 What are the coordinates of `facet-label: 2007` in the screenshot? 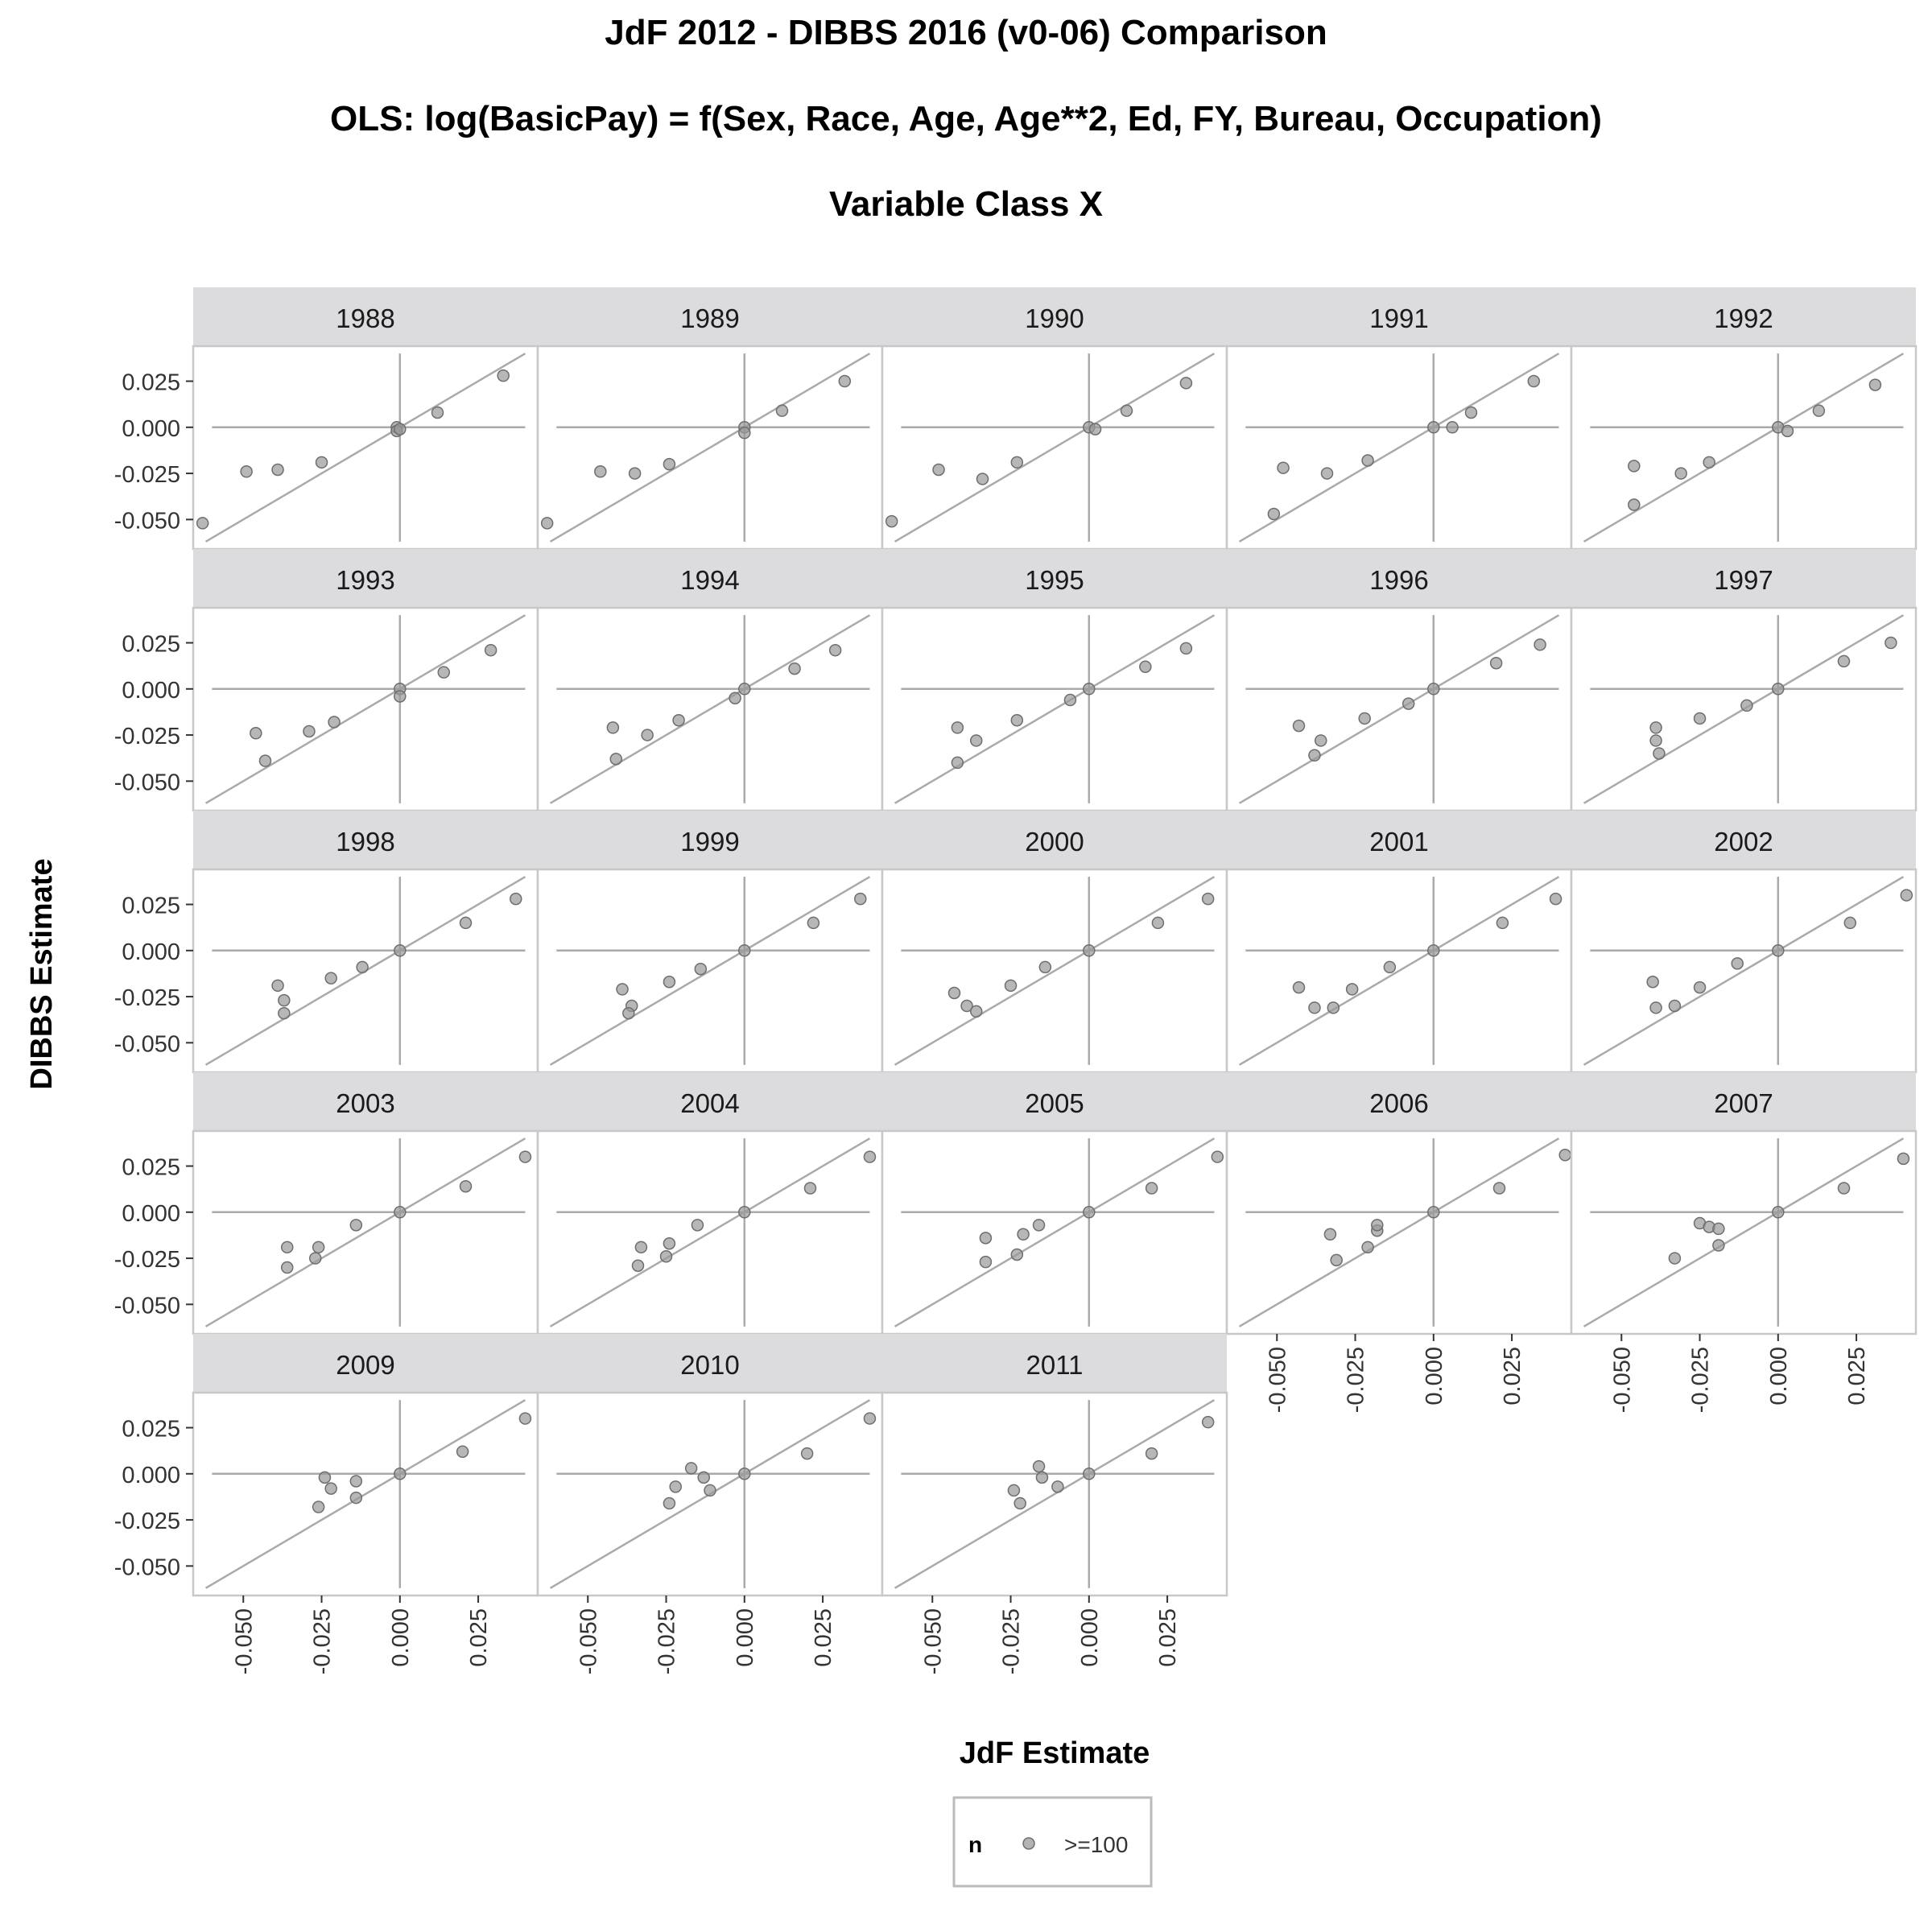 It's located at (1743, 1103).